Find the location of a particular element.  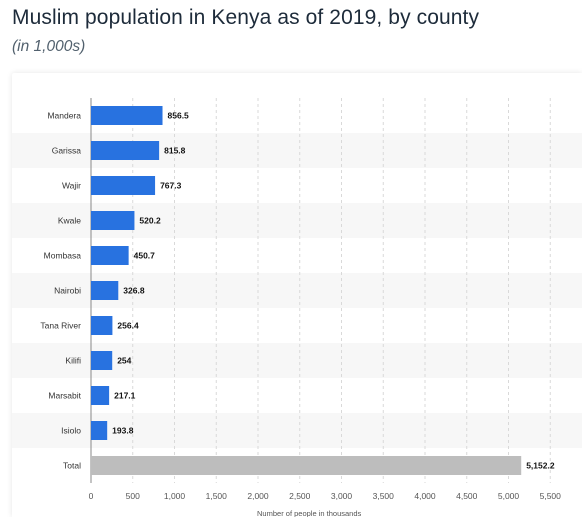

value-label: 193.8 is located at coordinates (123, 431).